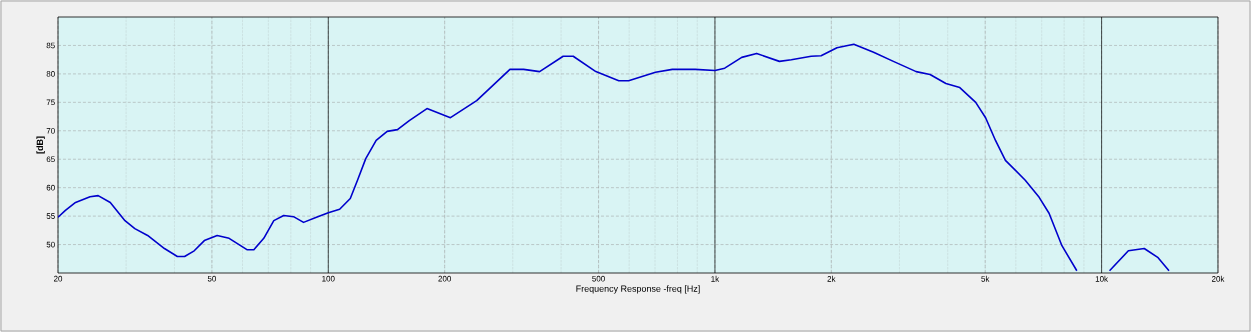  Describe the element at coordinates (40, 145) in the screenshot. I see `y-axis-title: [dB]` at that location.